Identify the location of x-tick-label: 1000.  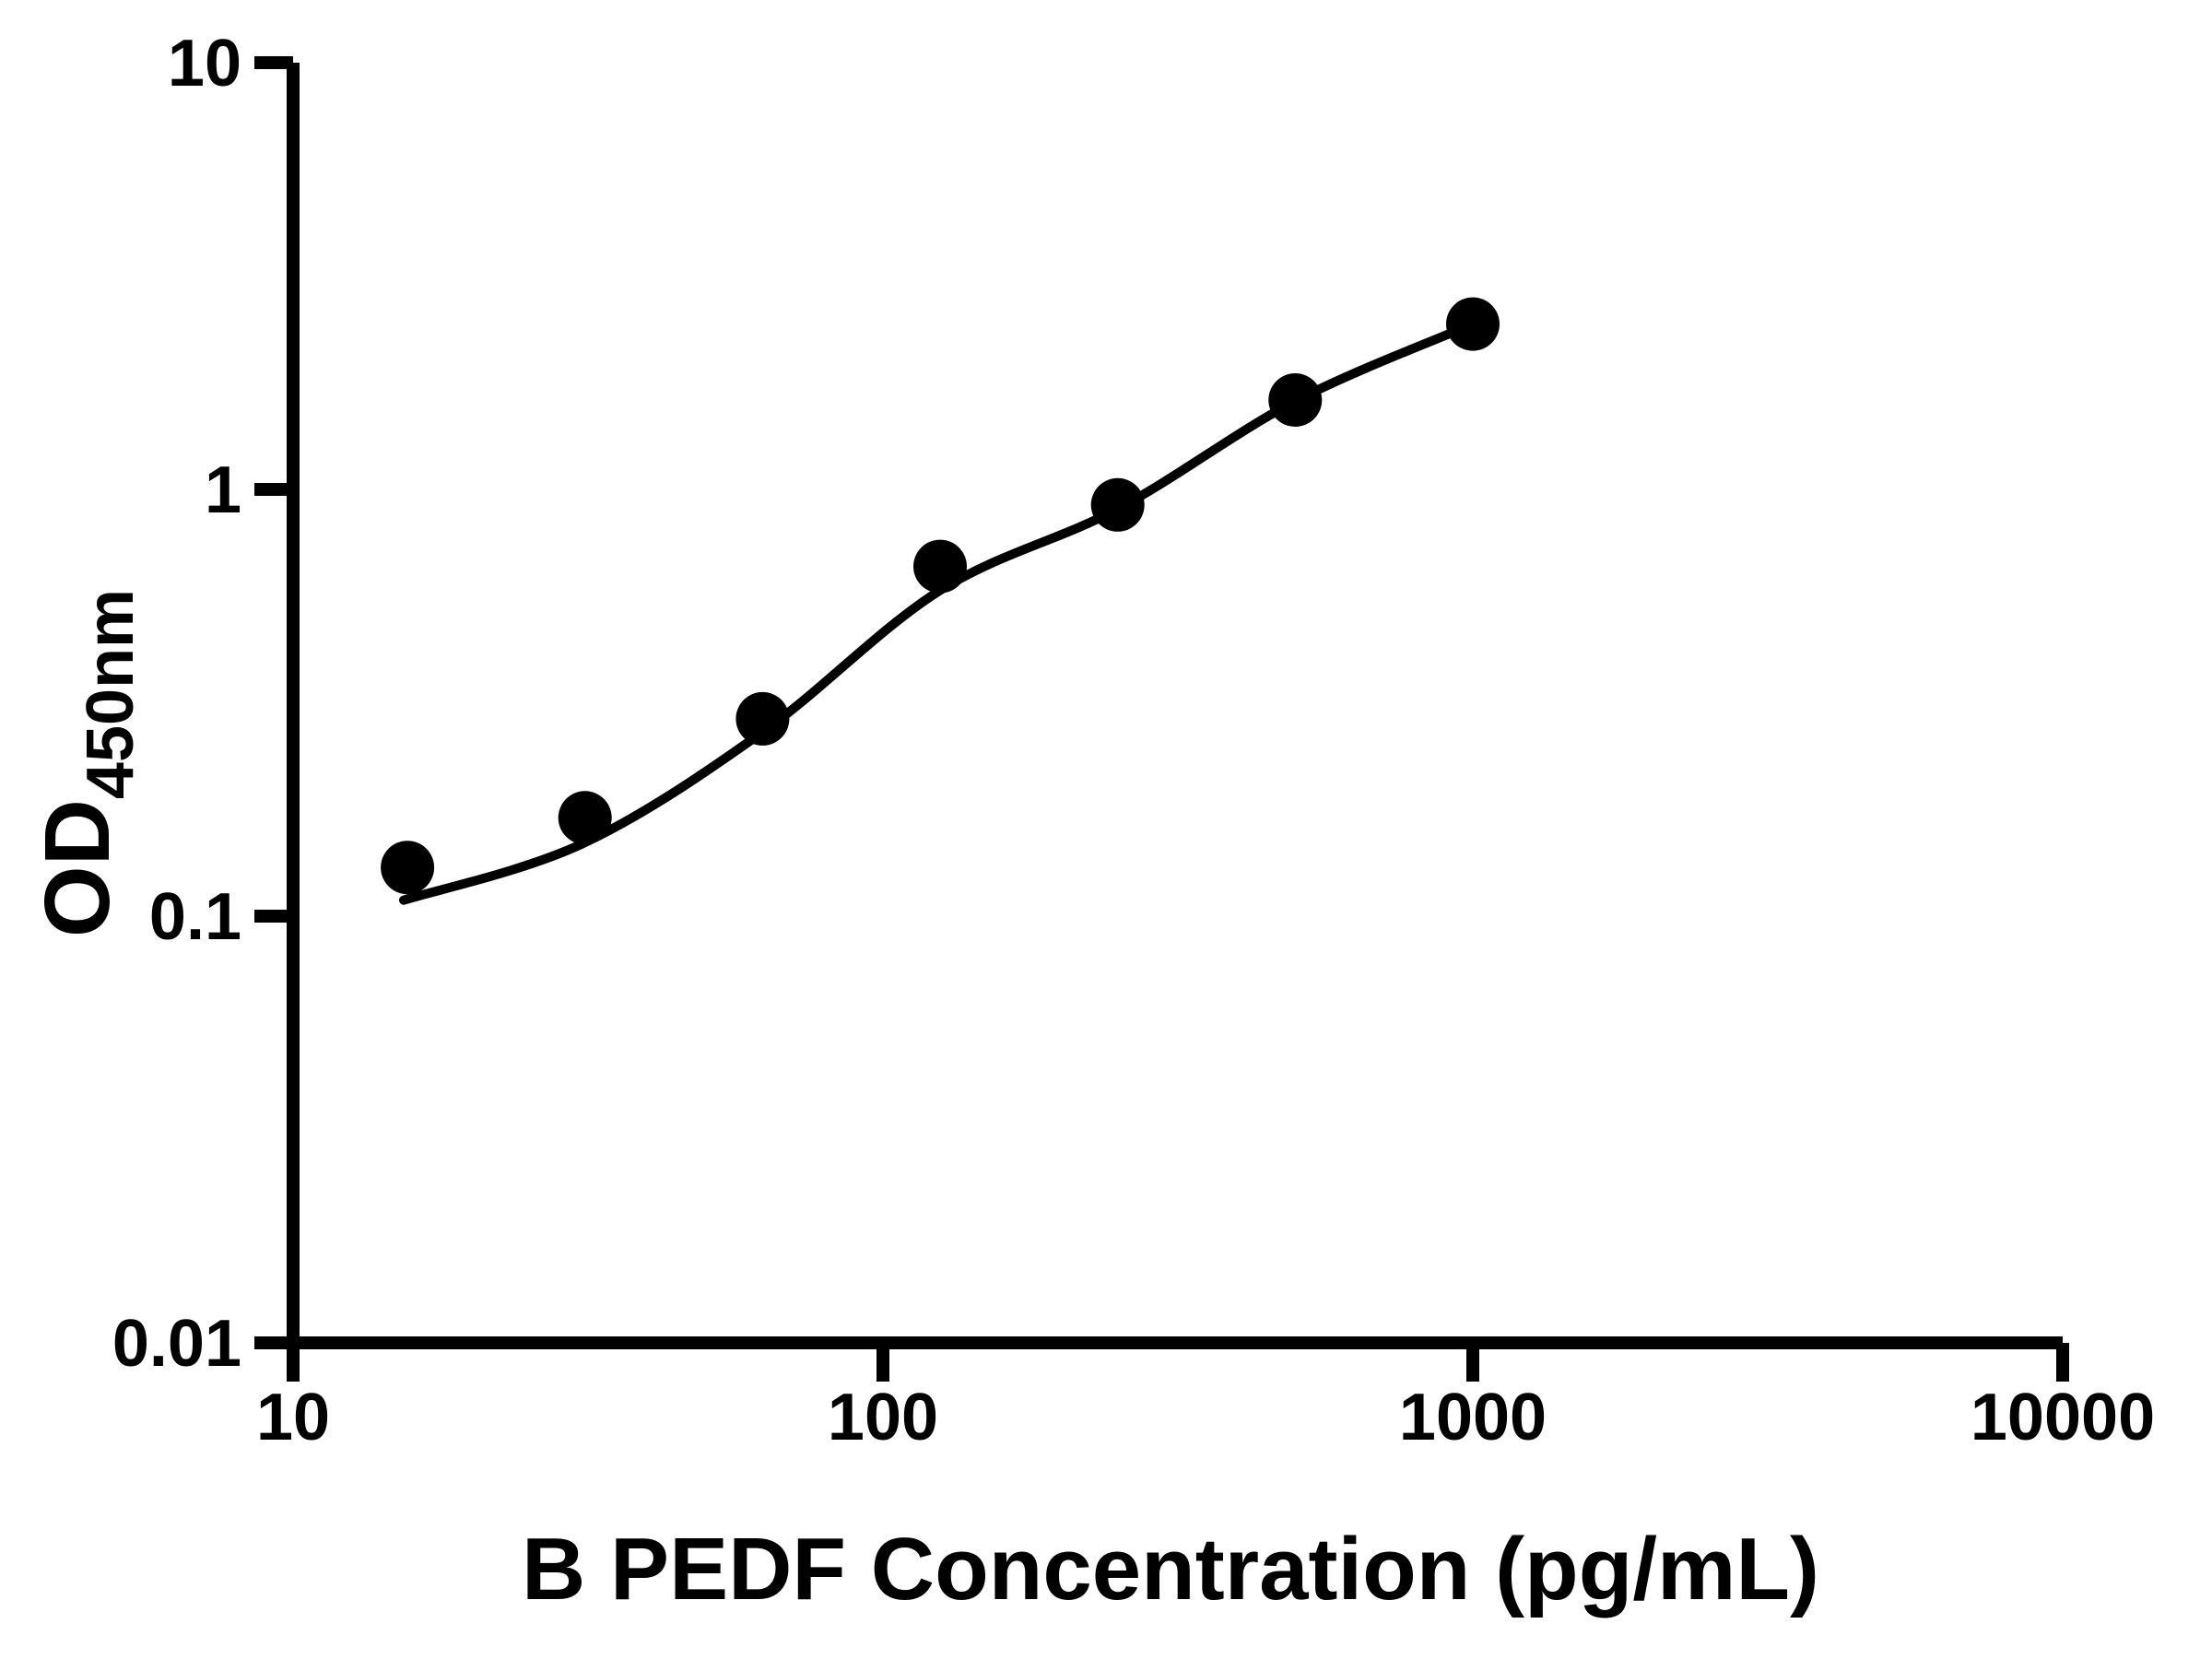
(1473, 1417).